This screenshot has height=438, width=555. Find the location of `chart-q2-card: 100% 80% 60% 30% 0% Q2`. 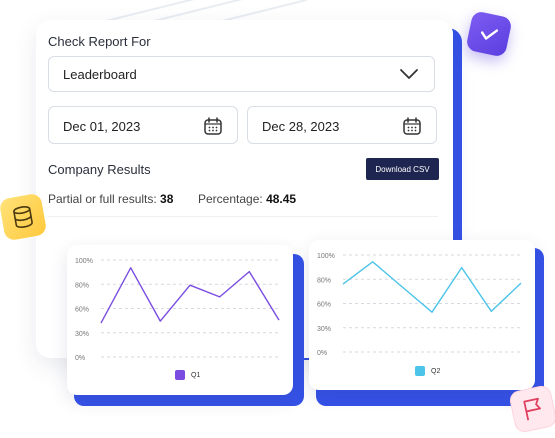

chart-q2-card: 100% 80% 60% 30% 0% Q2 is located at coordinates (422, 315).